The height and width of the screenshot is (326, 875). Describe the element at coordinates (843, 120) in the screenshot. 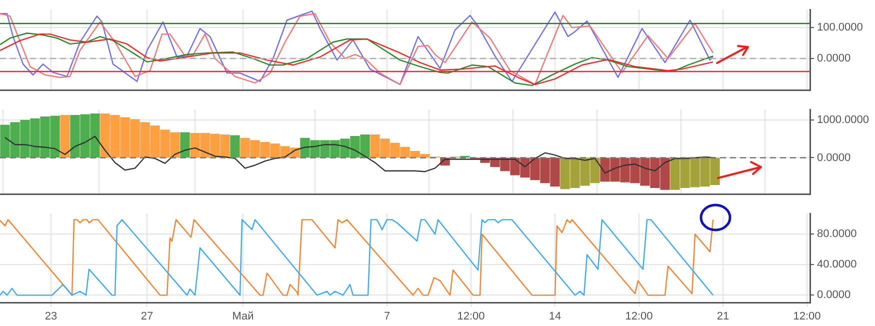

I see `y-tick-label: 1000.0000` at that location.